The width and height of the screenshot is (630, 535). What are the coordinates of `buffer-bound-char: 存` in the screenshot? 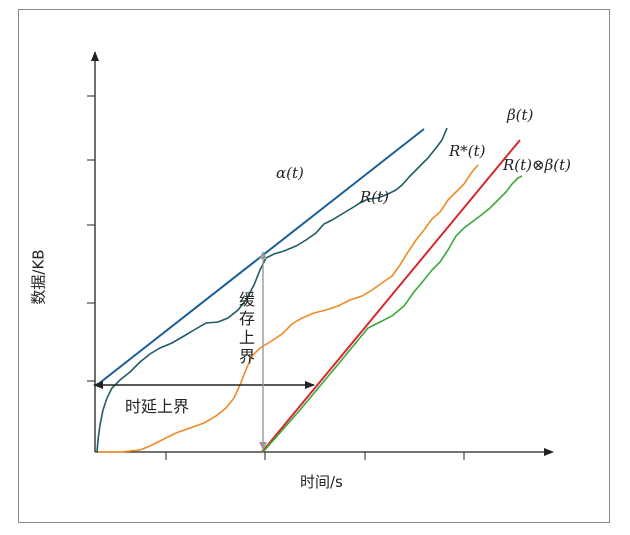 It's located at (246, 318).